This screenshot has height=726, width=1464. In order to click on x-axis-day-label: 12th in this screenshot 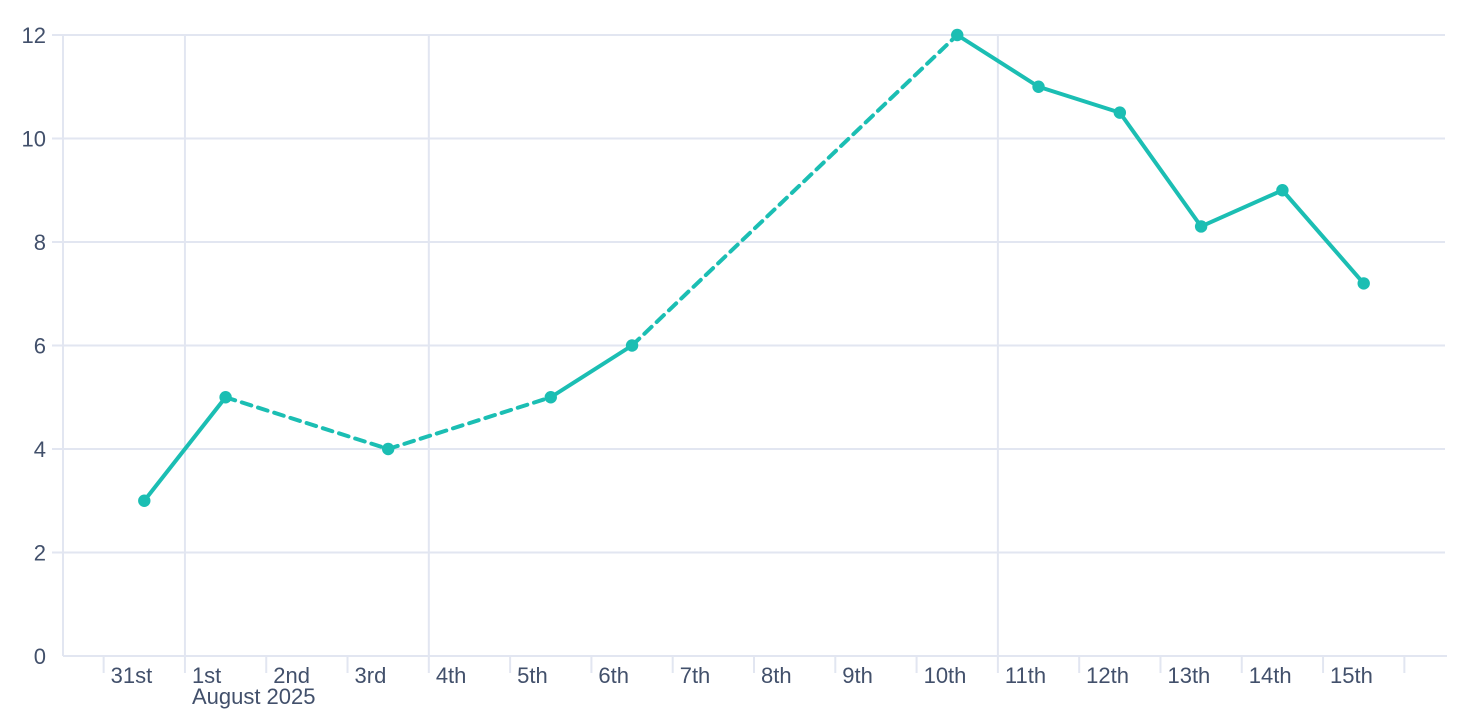, I will do `click(1107, 675)`.